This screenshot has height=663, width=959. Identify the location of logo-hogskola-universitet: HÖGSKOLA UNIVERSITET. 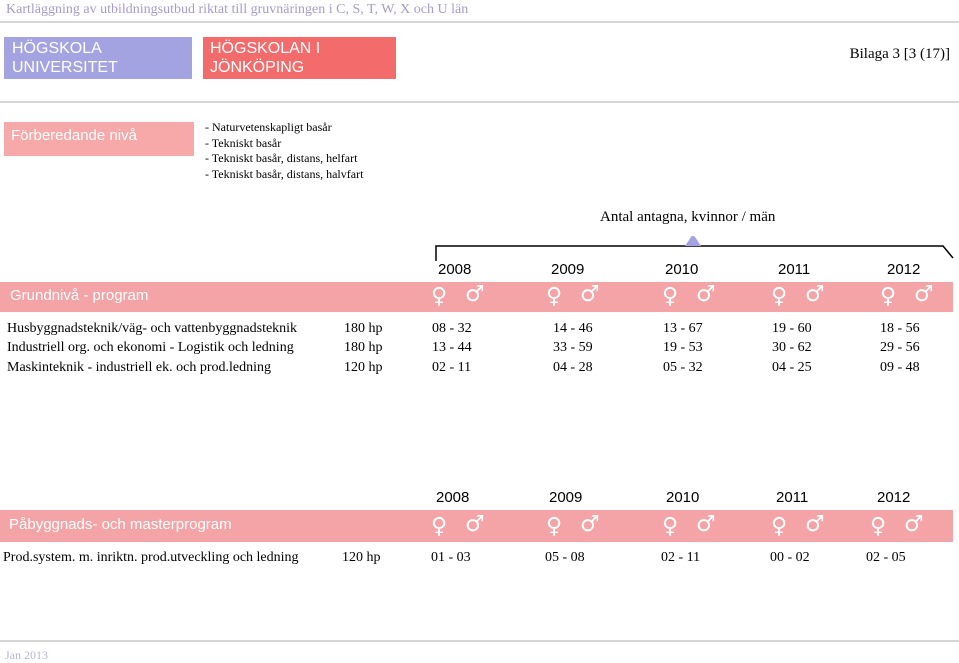
(98, 58).